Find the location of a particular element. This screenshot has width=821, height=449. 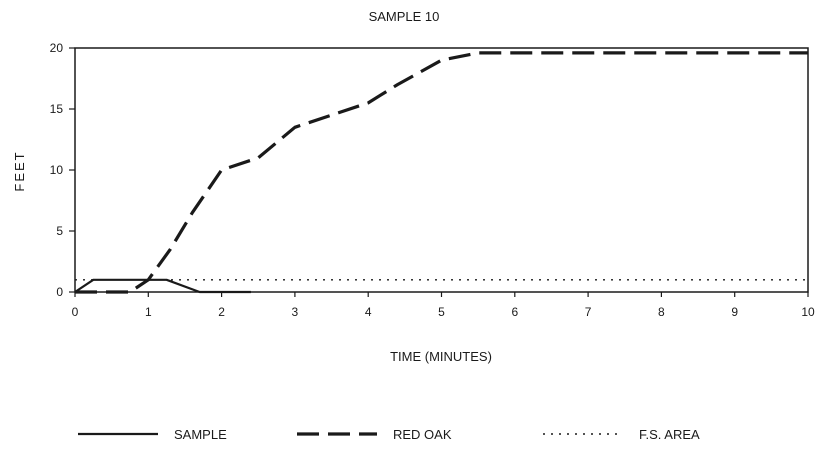

legend: SAMPLE RED OAK F.S. AREA is located at coordinates (389, 434).